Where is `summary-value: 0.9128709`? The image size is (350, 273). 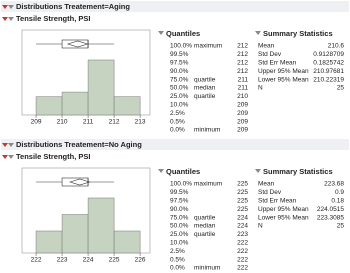
summary-value: 0.9128709 is located at coordinates (328, 54).